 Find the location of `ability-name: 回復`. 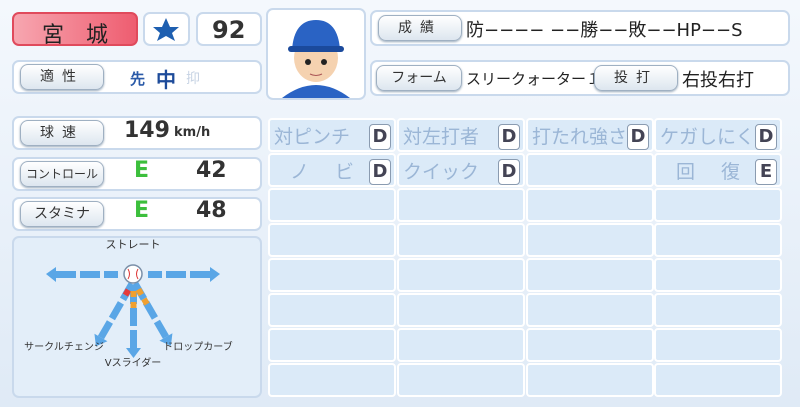

ability-name: 回復 is located at coordinates (721, 172).